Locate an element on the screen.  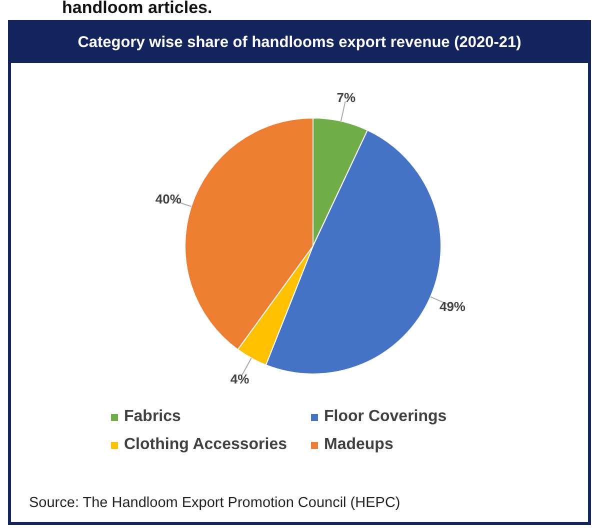
legend-label: Clothing Accessories is located at coordinates (205, 445).